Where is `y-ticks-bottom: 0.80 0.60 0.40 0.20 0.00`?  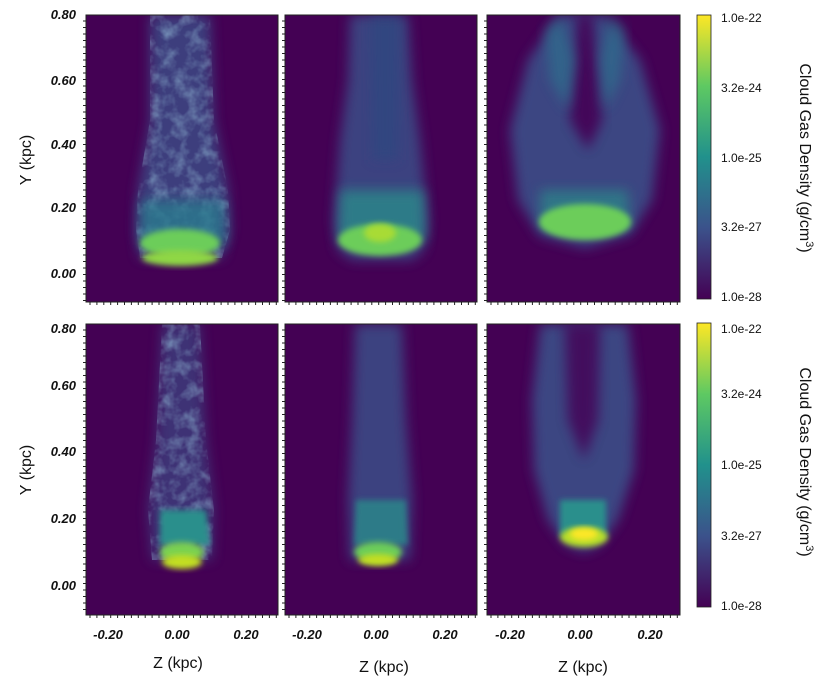
y-ticks-bottom: 0.80 0.60 0.40 0.20 0.00 is located at coordinates (64, 457).